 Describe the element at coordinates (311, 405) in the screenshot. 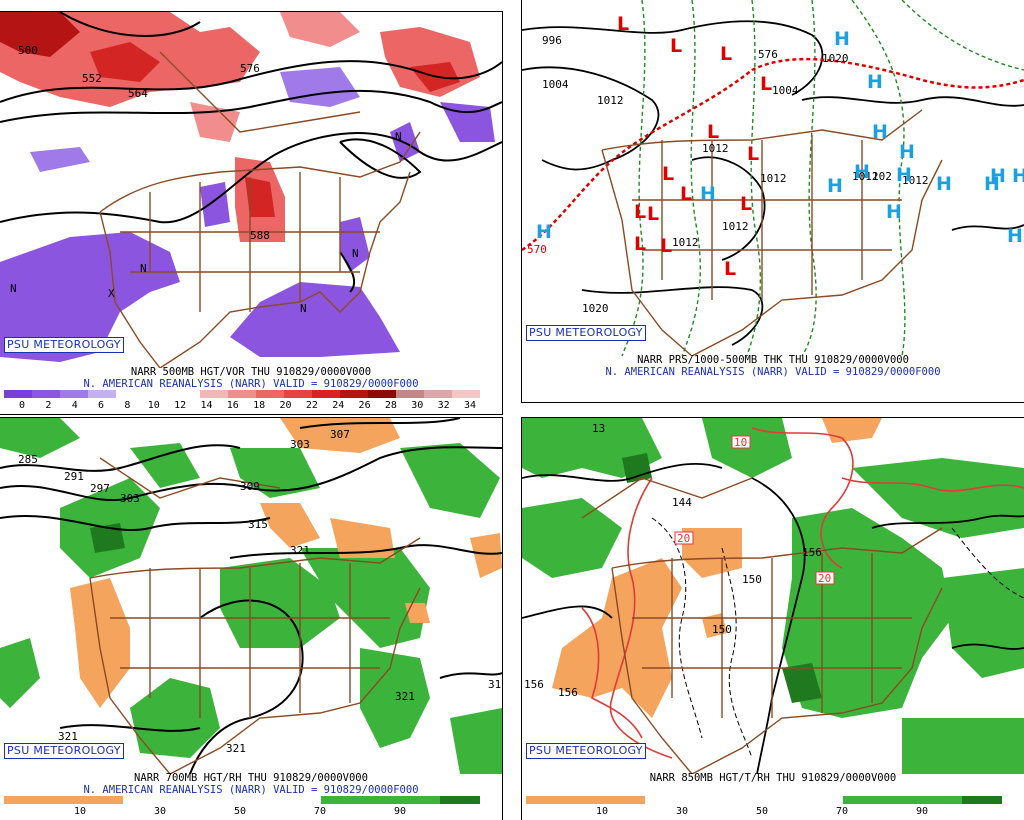

I see `legend-tick: 22` at that location.